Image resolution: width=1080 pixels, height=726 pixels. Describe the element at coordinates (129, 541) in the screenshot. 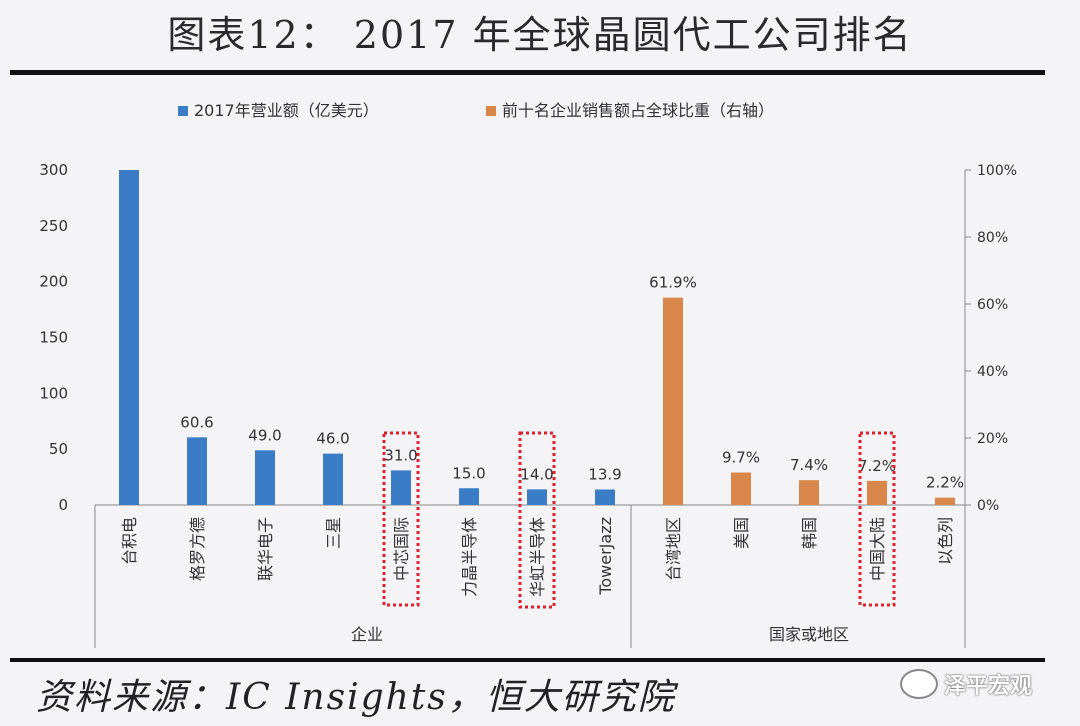

I see `category-label: 台积电` at that location.